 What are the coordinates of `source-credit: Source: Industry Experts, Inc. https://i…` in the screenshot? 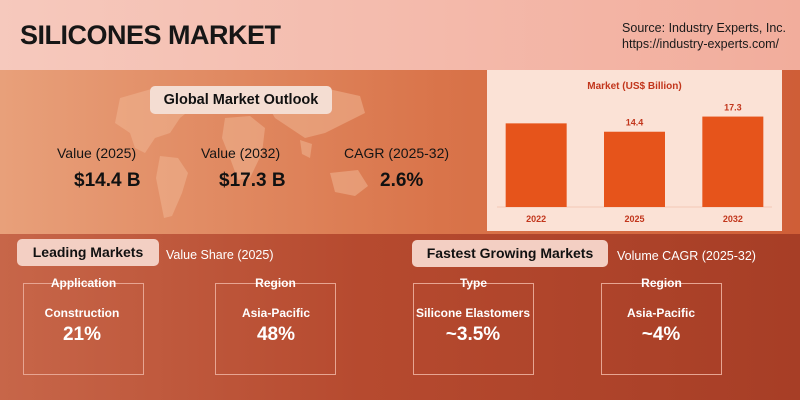 It's located at (704, 36).